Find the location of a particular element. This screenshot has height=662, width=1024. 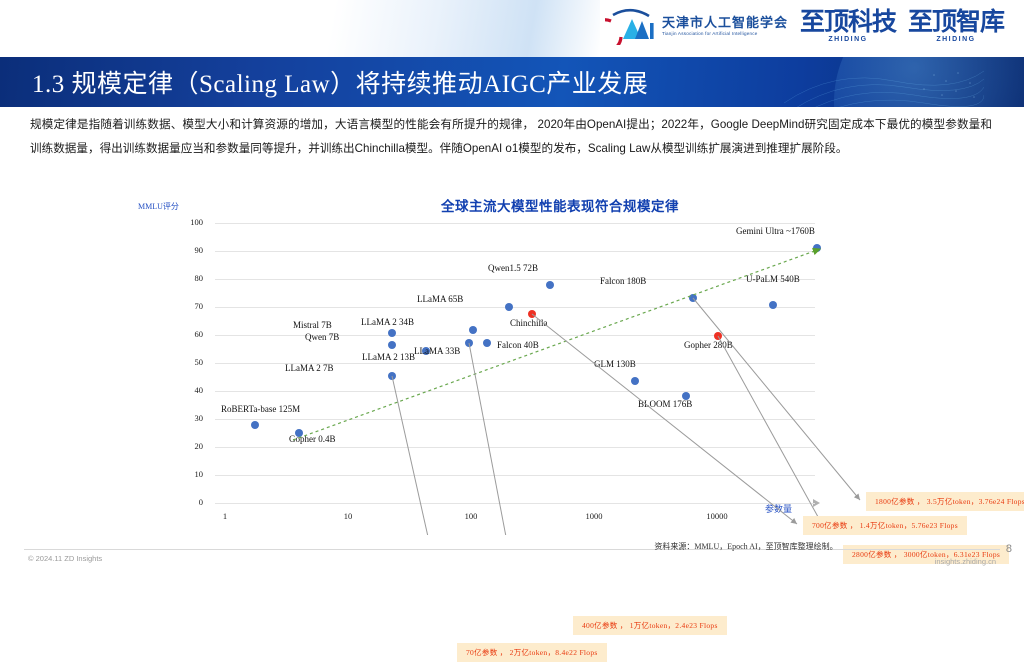

footer-copyright: © 2024.11 ZD Insights is located at coordinates (65, 558).